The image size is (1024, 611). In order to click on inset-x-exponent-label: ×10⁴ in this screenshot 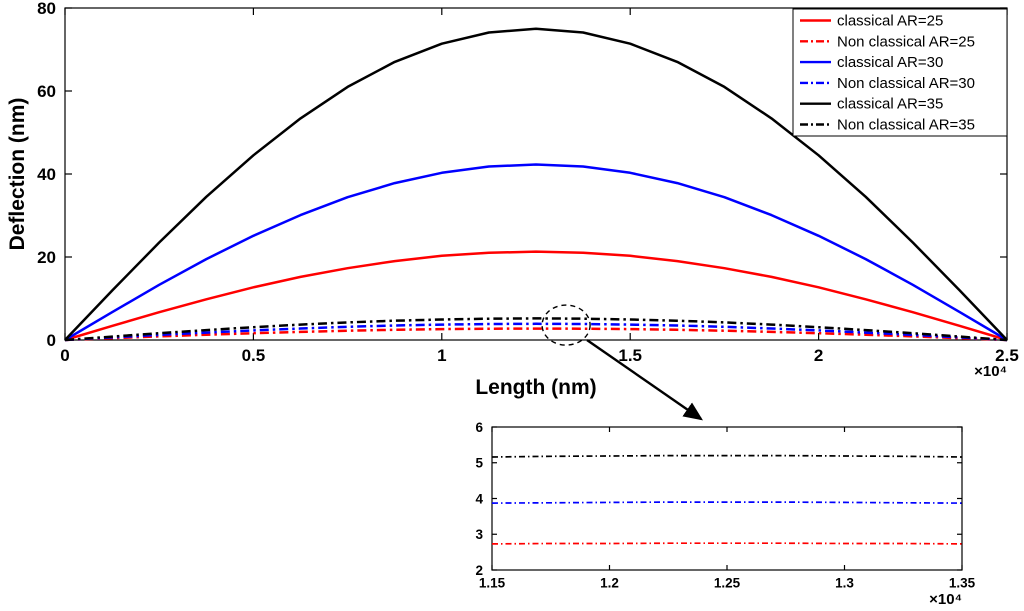, I will do `click(945, 599)`.